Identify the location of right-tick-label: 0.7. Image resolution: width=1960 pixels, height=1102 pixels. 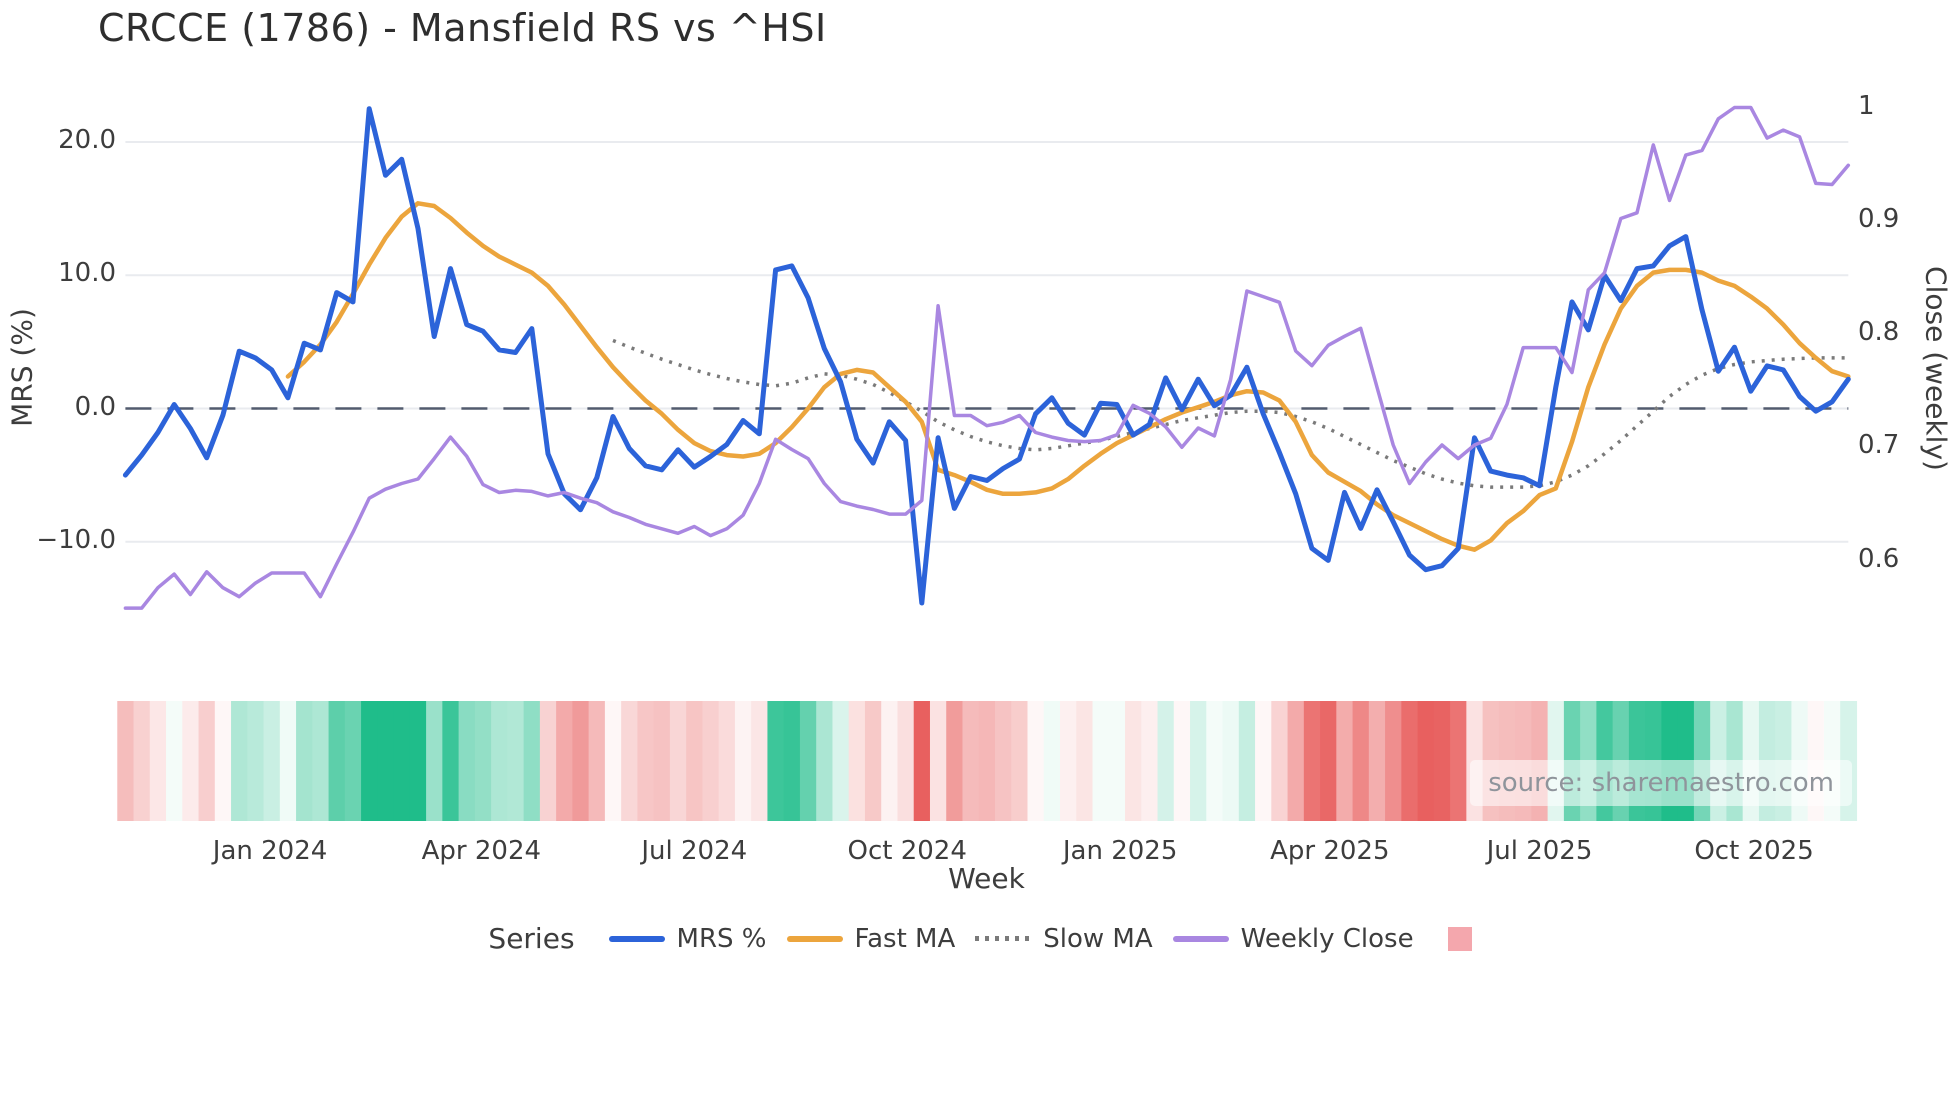
(1879, 445).